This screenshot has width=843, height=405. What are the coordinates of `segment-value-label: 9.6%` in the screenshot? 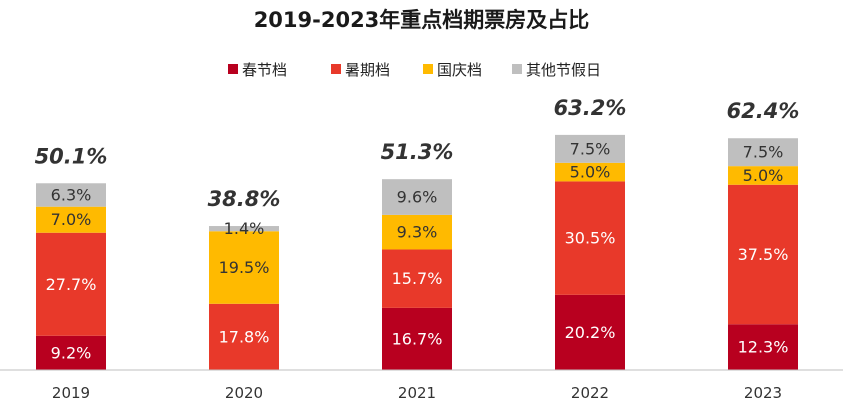 It's located at (417, 197).